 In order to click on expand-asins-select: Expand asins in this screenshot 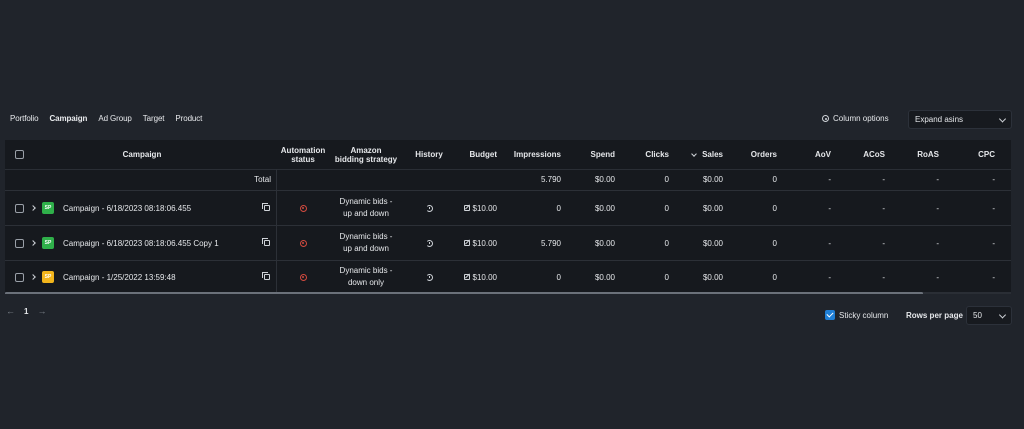, I will do `click(960, 119)`.